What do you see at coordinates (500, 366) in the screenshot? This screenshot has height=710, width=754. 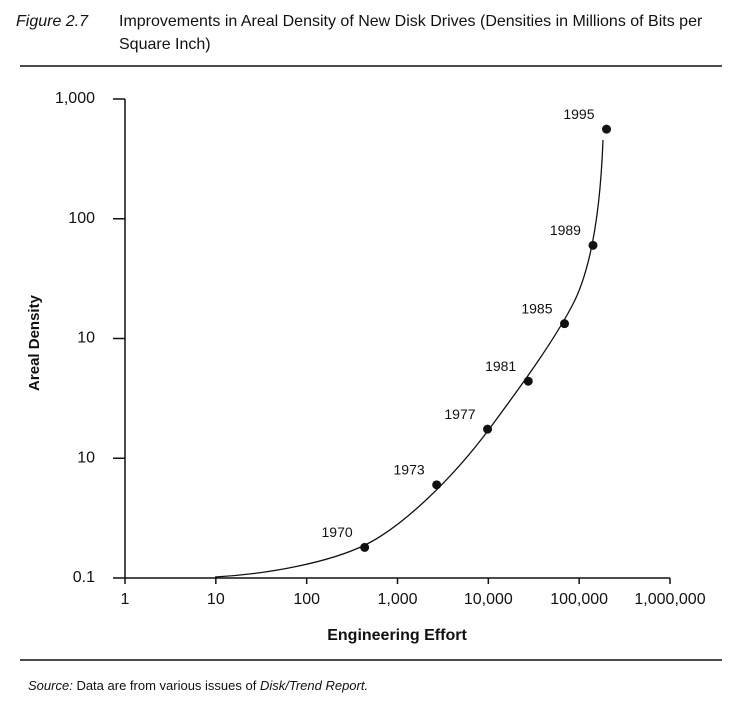 I see `point-label: 1981` at bounding box center [500, 366].